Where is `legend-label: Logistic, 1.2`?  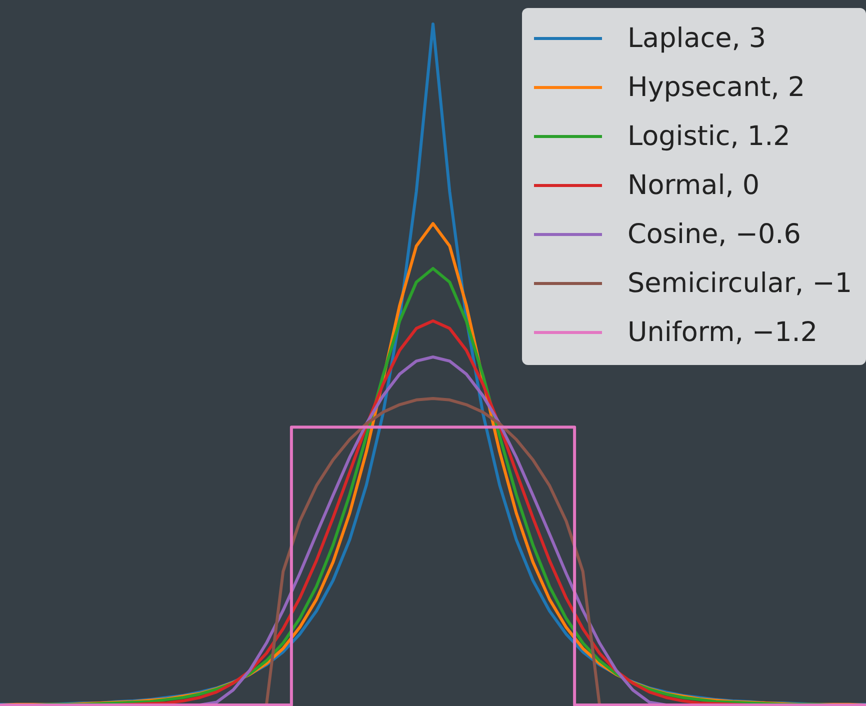
legend-label: Logistic, 1.2 is located at coordinates (709, 136).